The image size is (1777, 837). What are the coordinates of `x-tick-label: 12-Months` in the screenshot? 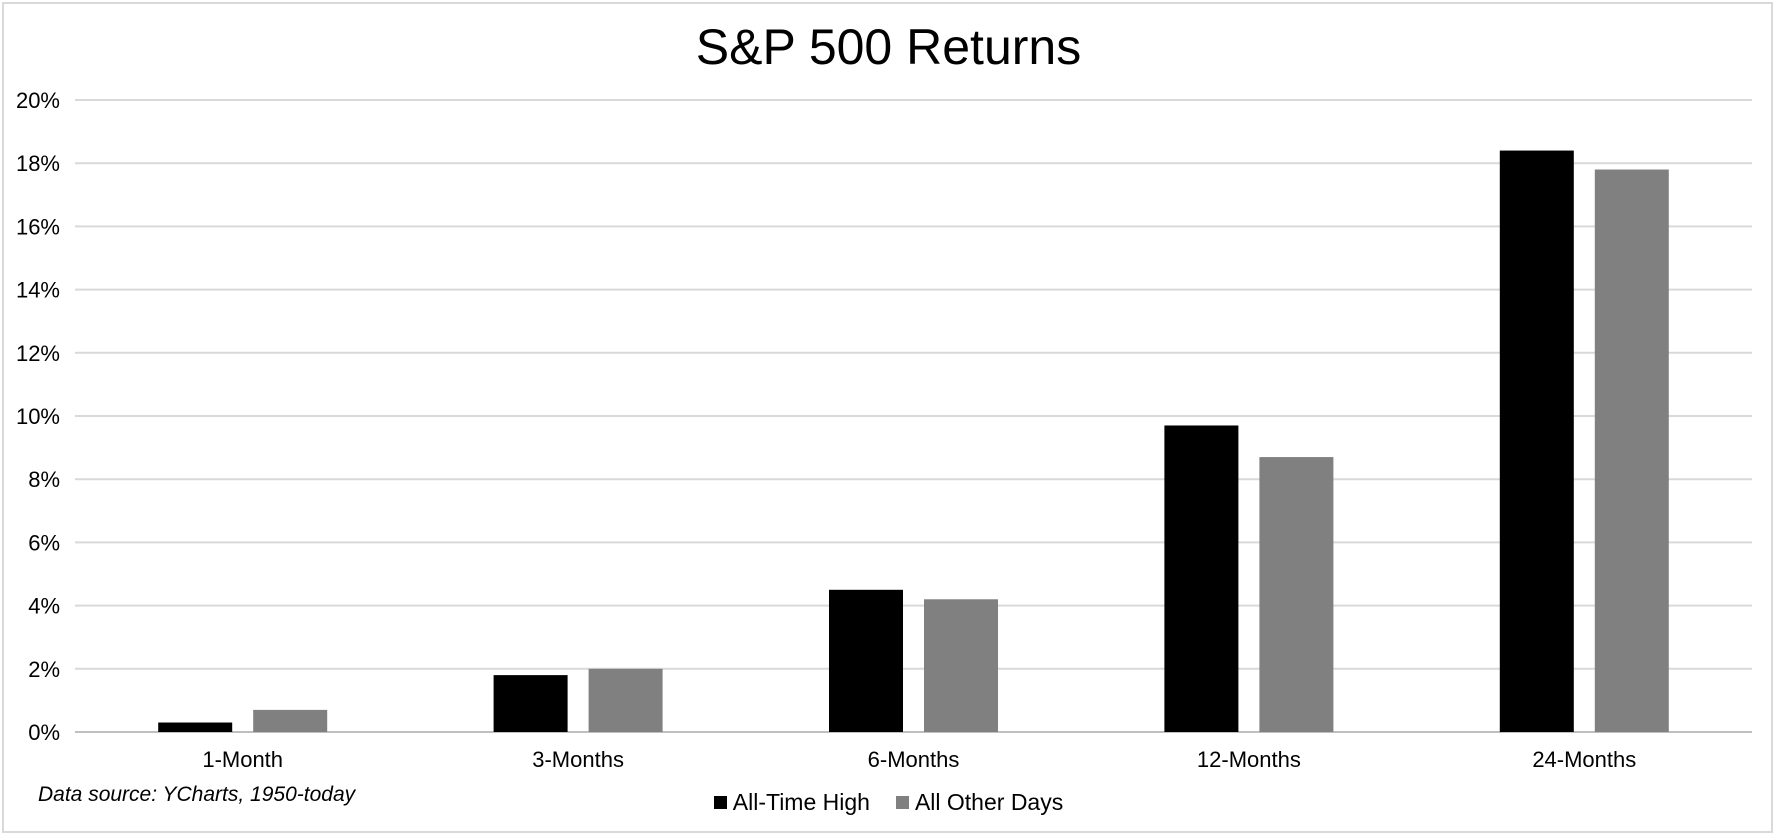 It's located at (1249, 759).